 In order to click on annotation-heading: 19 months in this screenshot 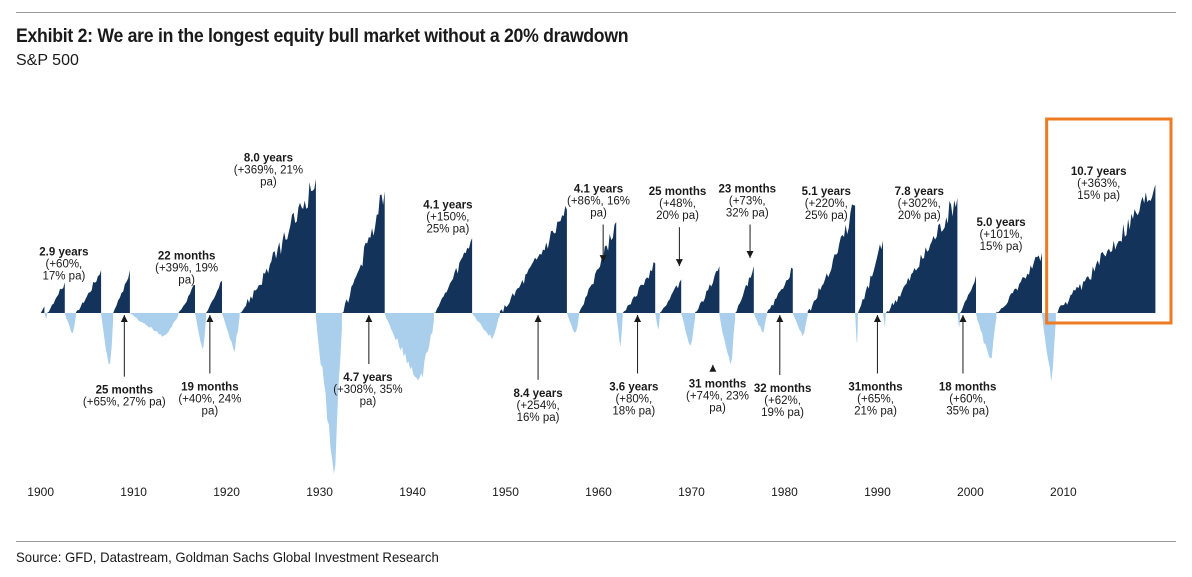, I will do `click(210, 388)`.